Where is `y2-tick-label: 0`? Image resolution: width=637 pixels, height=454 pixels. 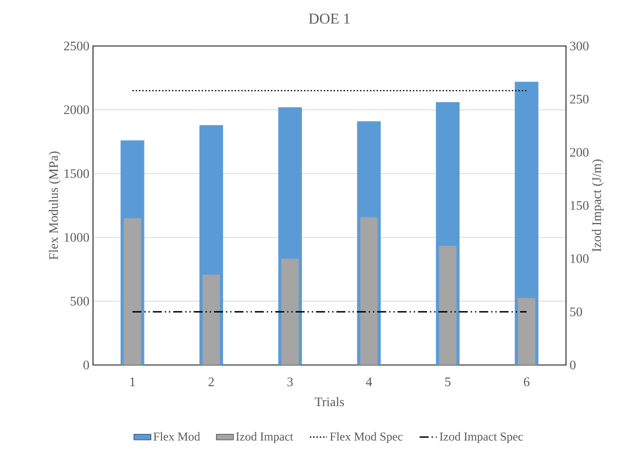 y2-tick-label: 0 is located at coordinates (573, 365).